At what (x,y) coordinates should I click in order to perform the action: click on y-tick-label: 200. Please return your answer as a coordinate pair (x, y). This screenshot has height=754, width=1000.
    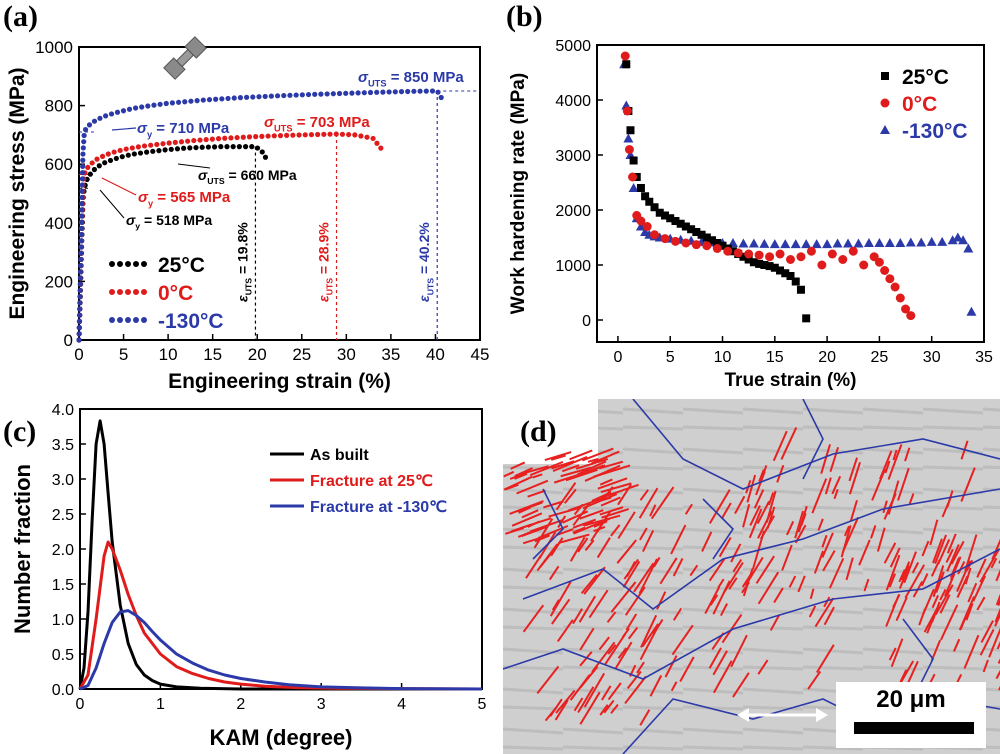
    Looking at the image, I should click on (59, 281).